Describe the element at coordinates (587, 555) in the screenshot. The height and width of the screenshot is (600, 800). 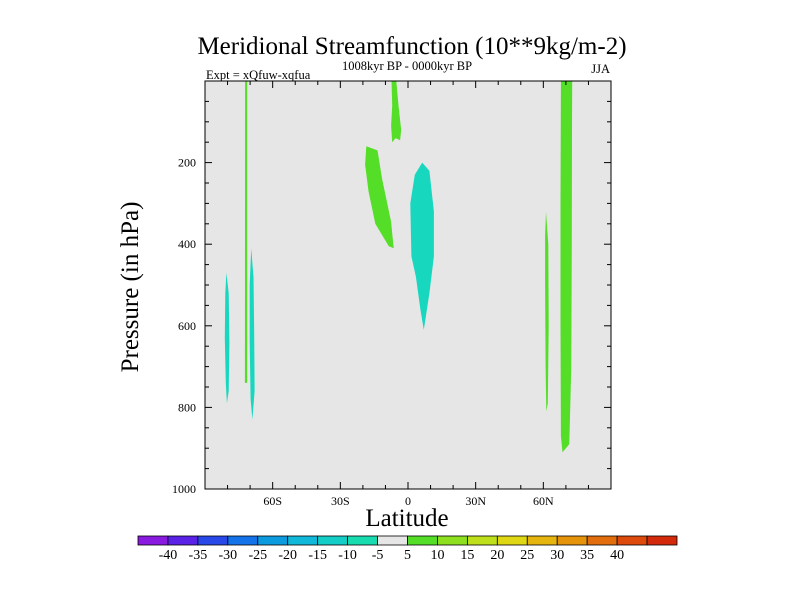
I see `colorbar-label: 35` at that location.